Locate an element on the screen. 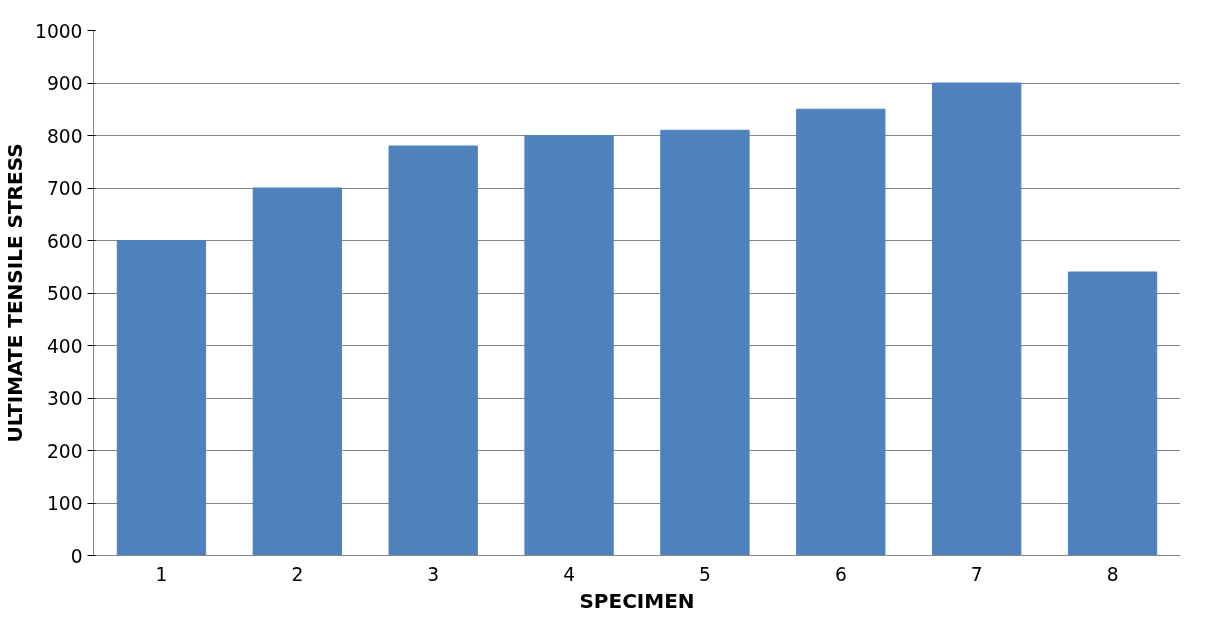 The image size is (1220, 627). x-tick-label: 8 is located at coordinates (1112, 574).